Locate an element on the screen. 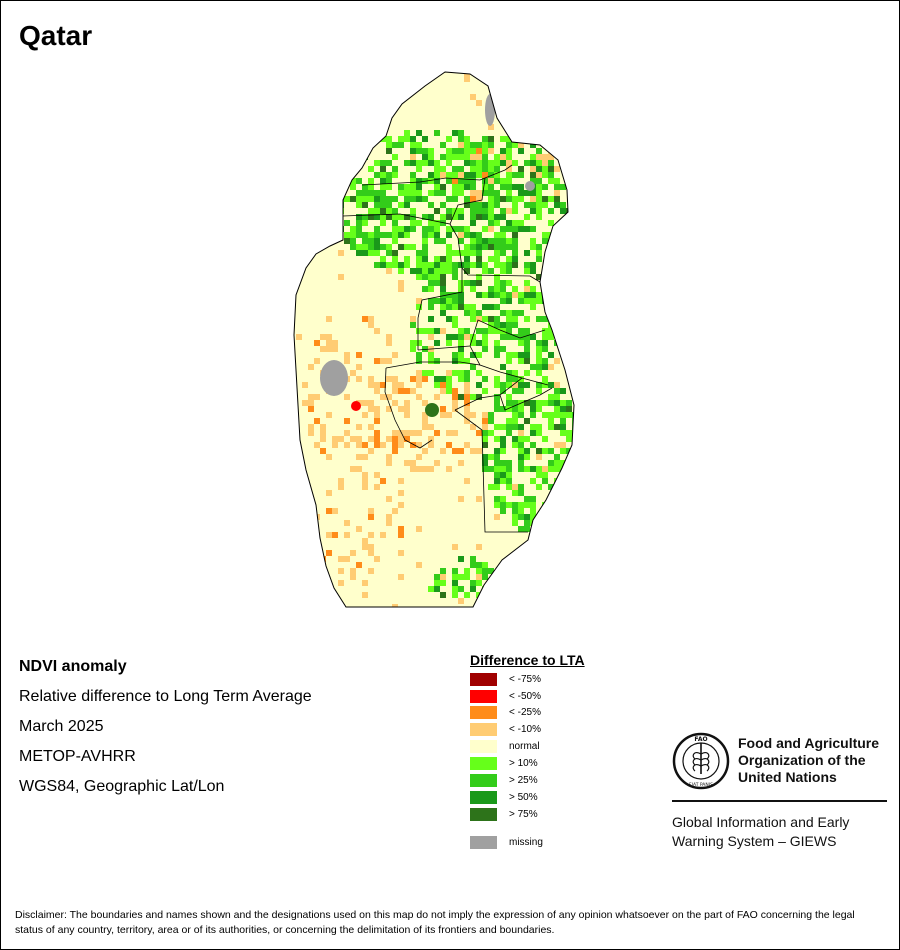 The image size is (900, 950). legend-swatch is located at coordinates (483, 696).